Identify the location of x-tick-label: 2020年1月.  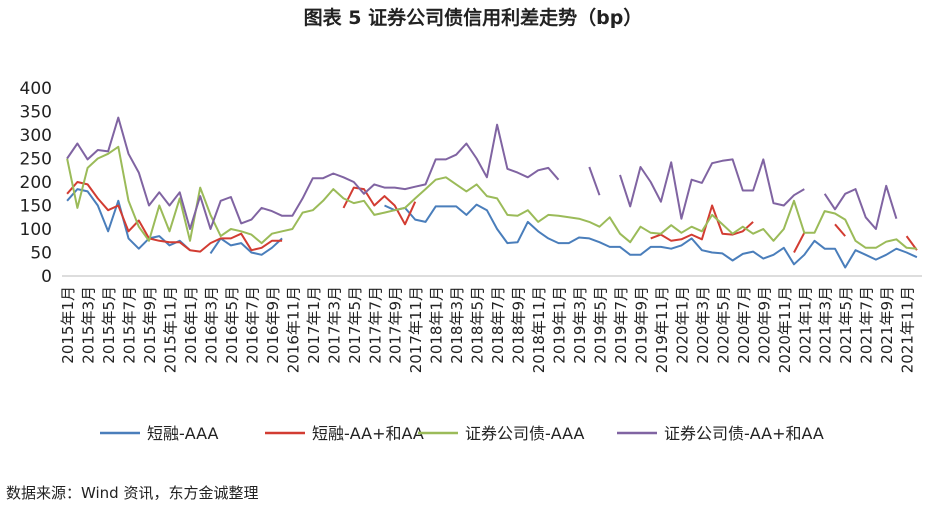
(682, 325).